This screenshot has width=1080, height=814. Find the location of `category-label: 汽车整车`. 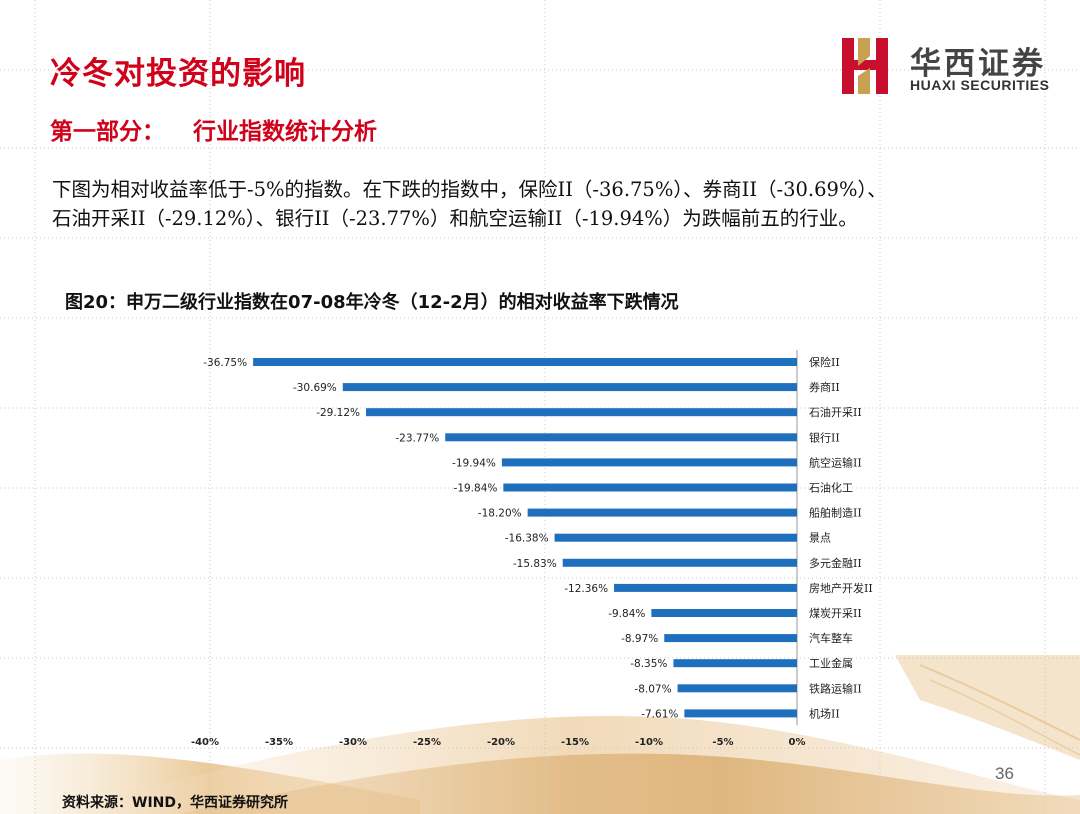

category-label: 汽车整车 is located at coordinates (831, 638).